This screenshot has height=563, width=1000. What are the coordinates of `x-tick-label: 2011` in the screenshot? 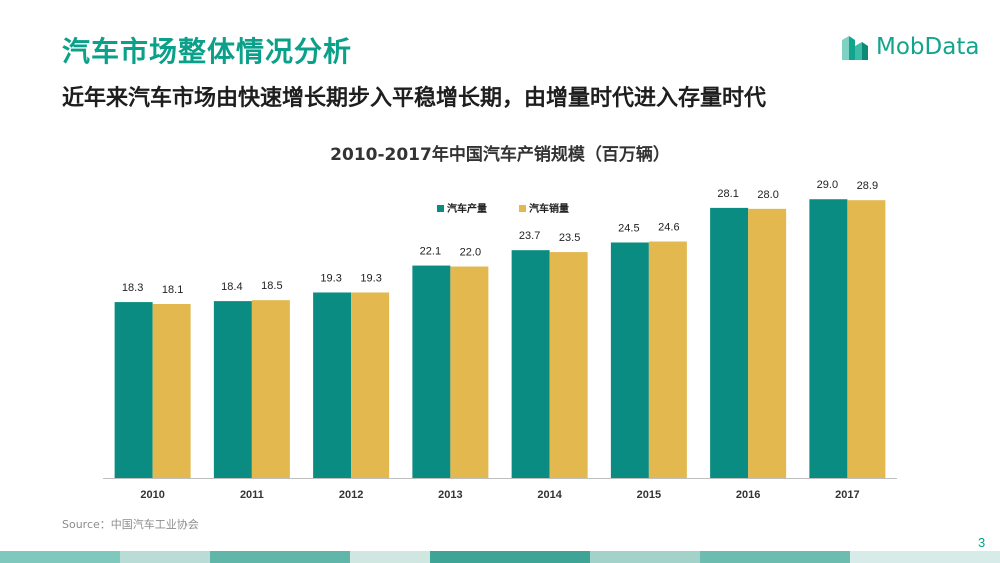 It's located at (252, 495).